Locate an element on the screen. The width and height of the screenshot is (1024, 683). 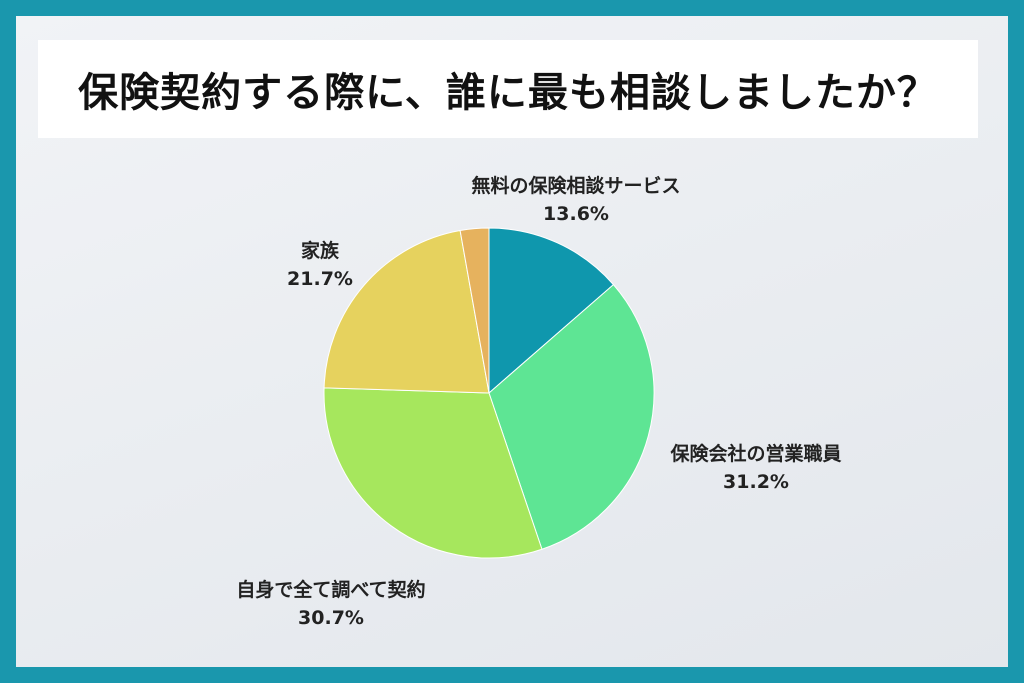
label-free-consultation: 無料の保険相談サービス 13.6% is located at coordinates (575, 200).